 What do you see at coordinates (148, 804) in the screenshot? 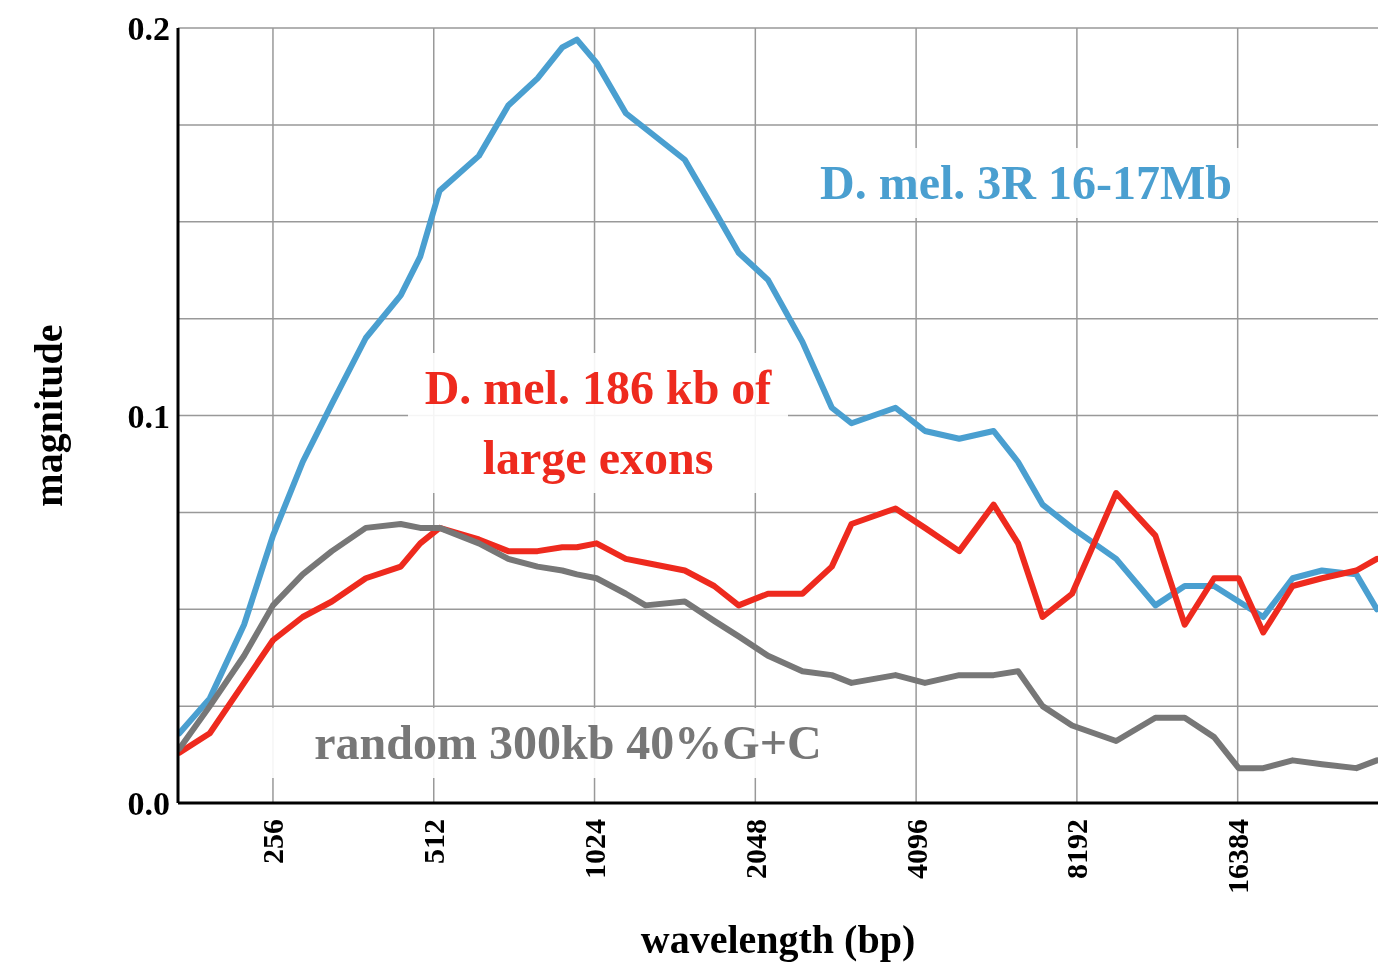
I see `y-tick-label: 0.0` at bounding box center [148, 804].